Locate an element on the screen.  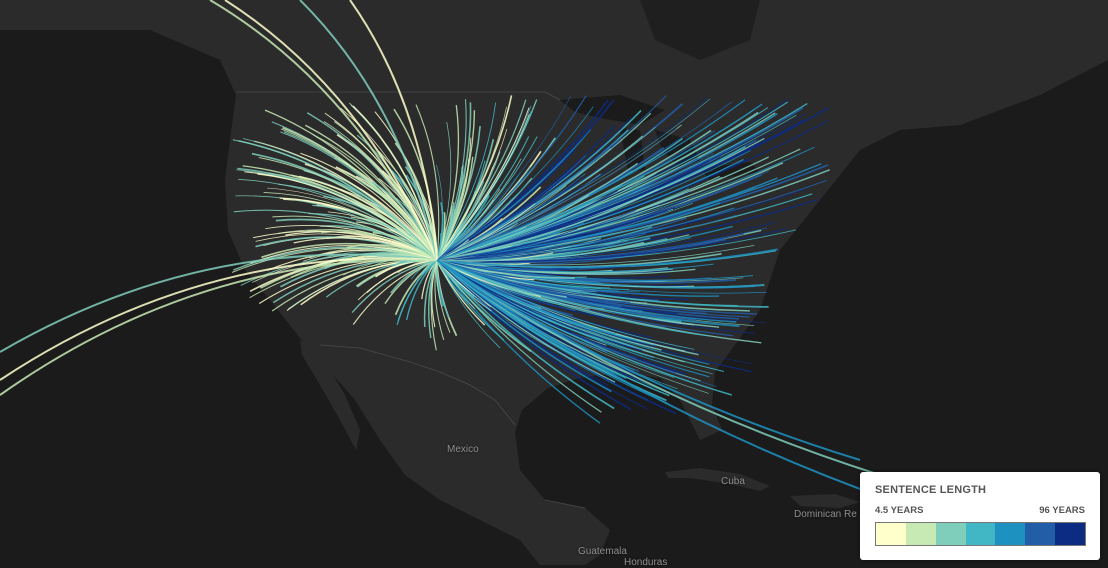
legend-color-scale is located at coordinates (980, 534).